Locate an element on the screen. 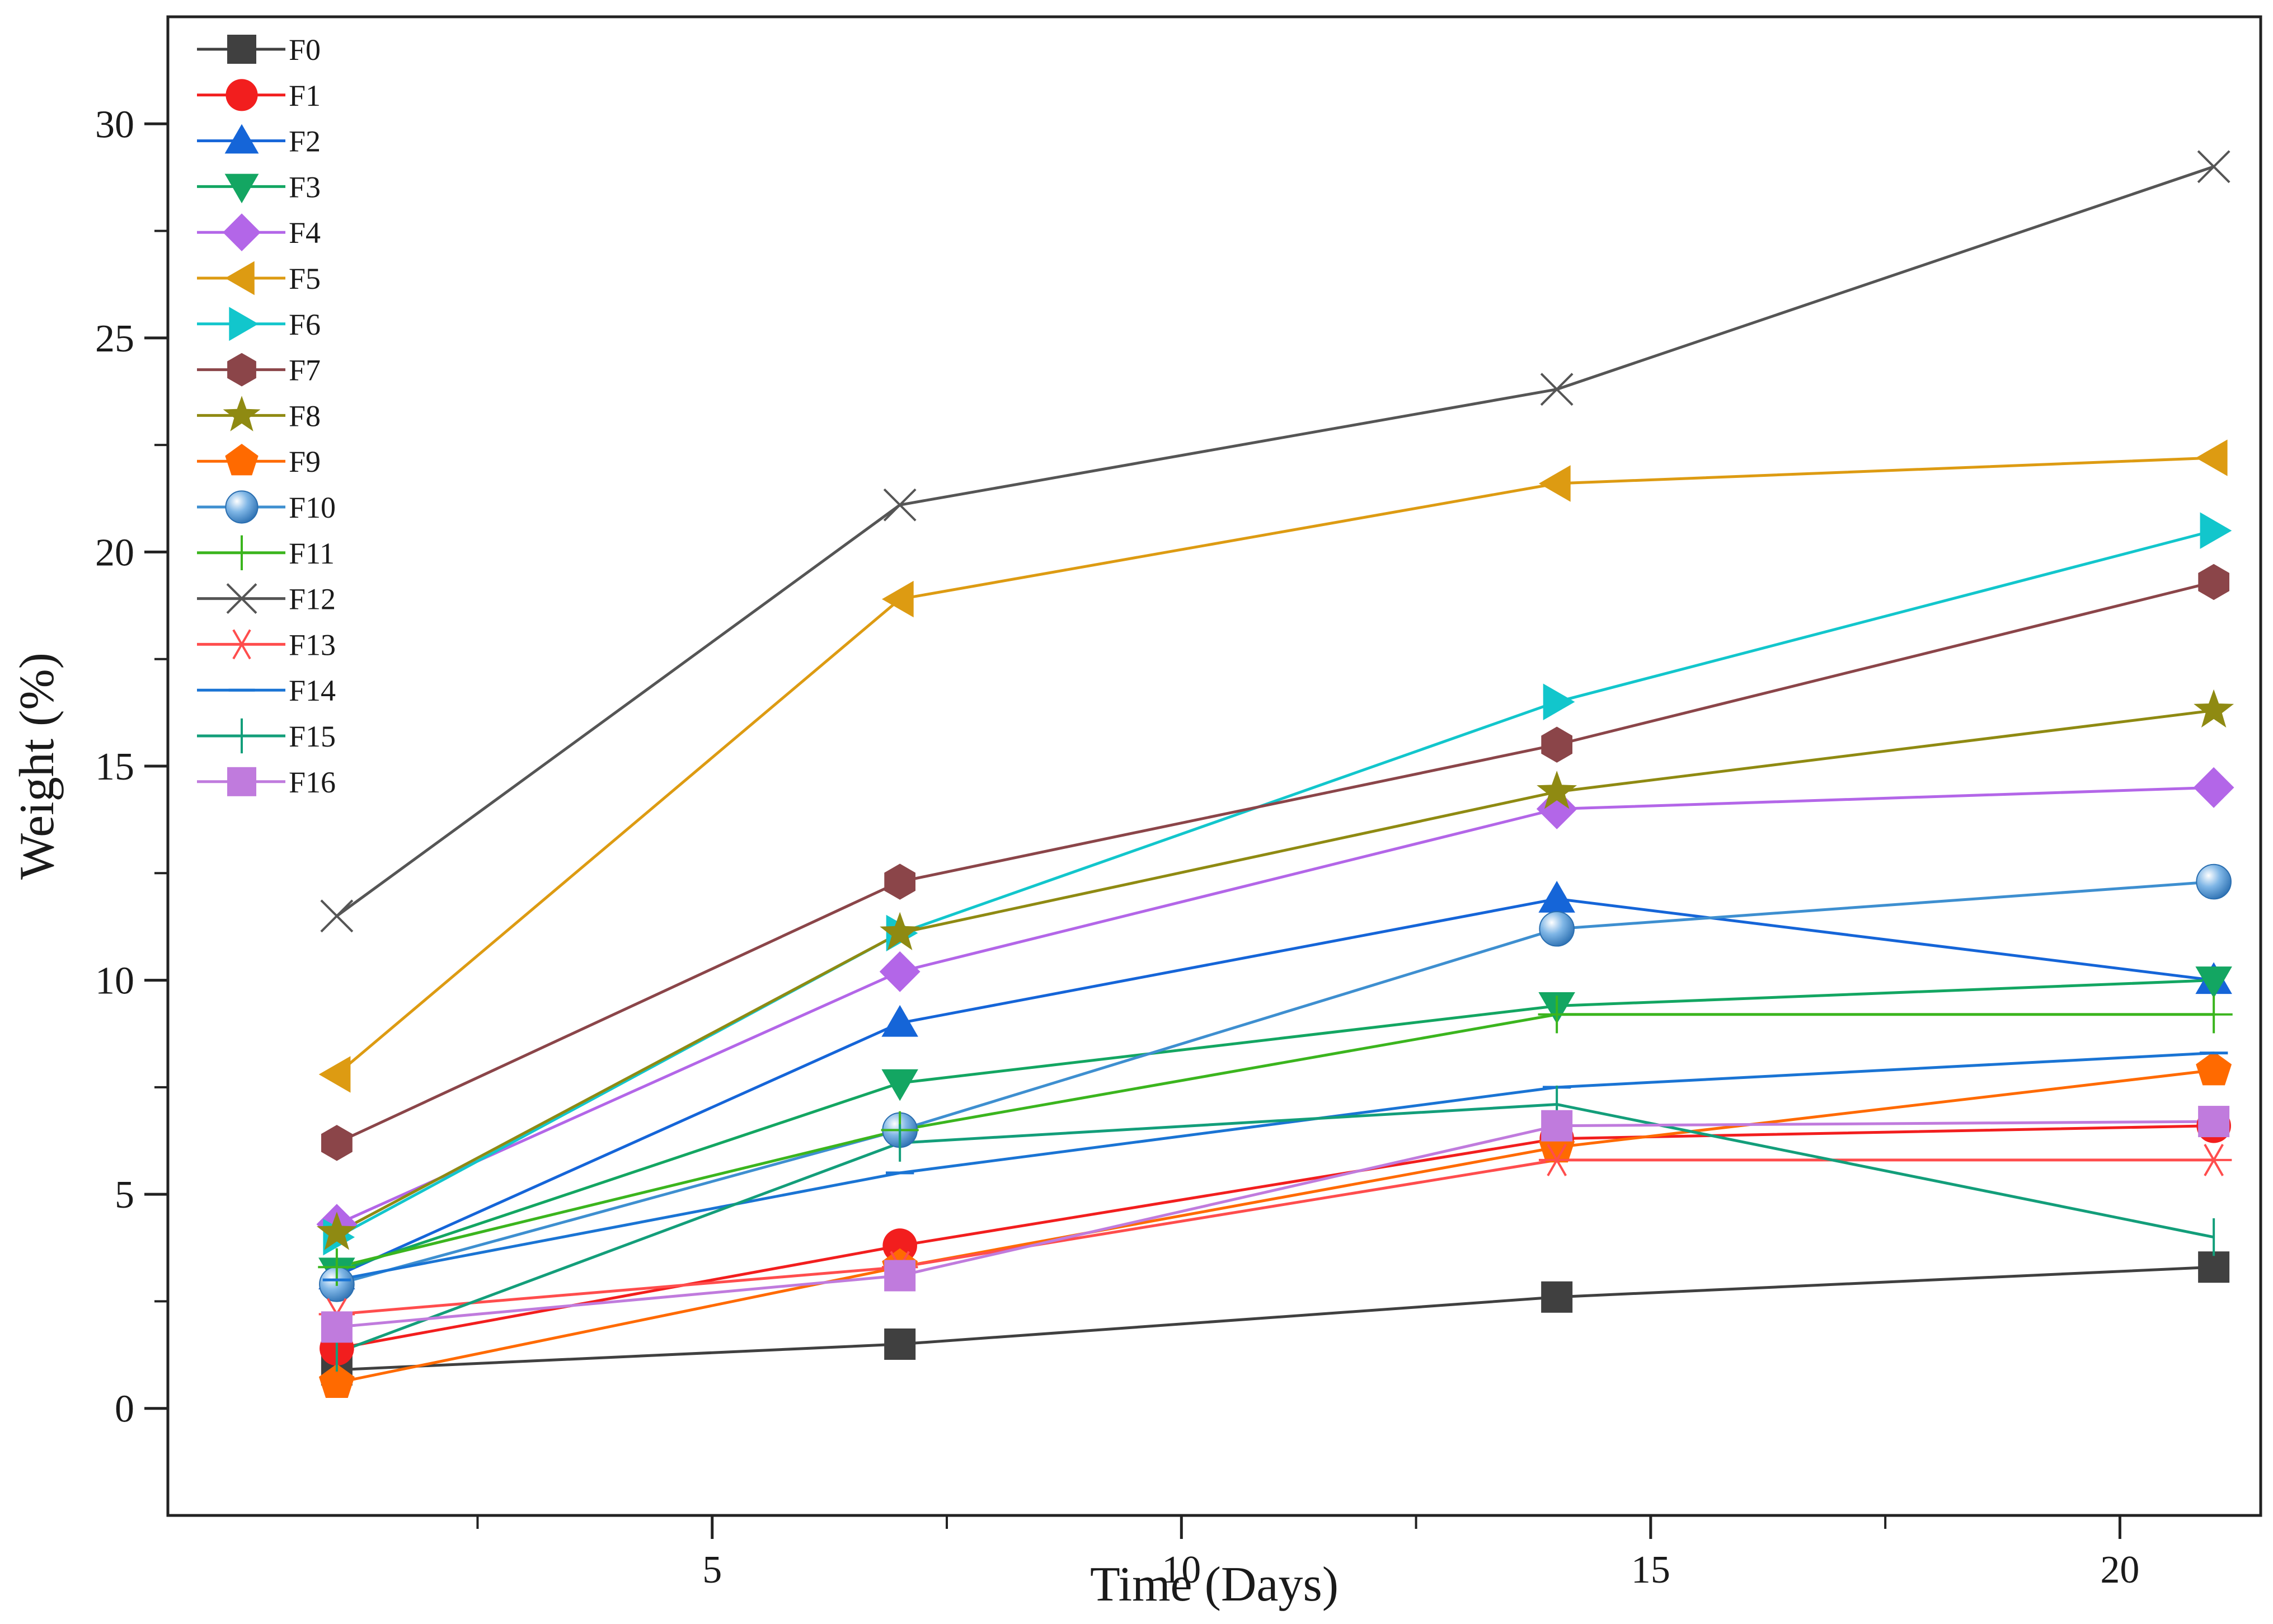 Image resolution: width=2273 pixels, height=1624 pixels. legend-item-f0: F0 is located at coordinates (259, 50).